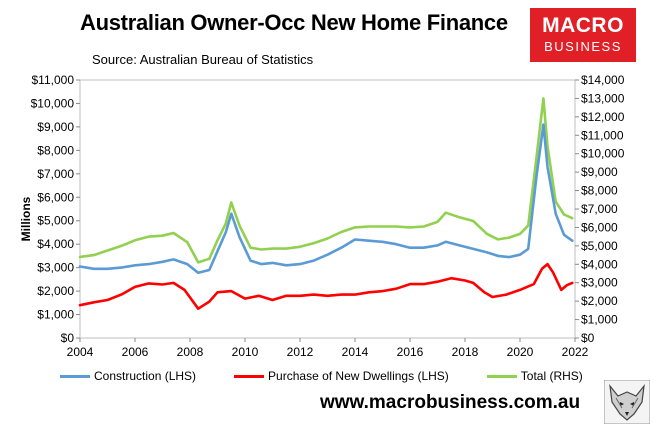 This screenshot has width=660, height=430. I want to click on legend-item-purchase: Purchase of New Dwellings (LHS), so click(341, 376).